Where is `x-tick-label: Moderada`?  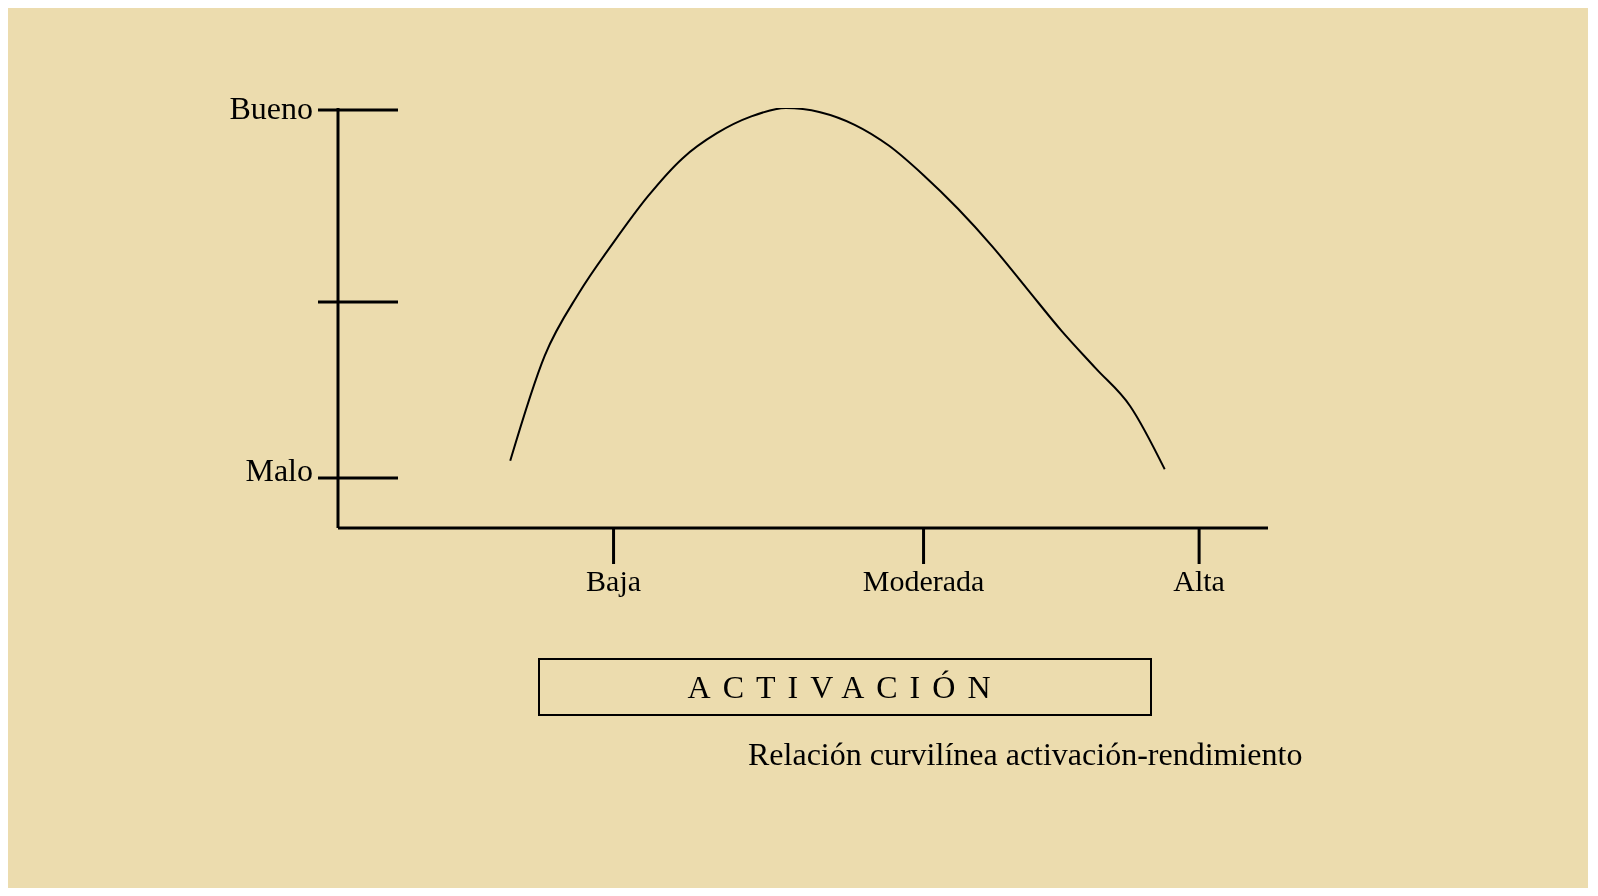 x-tick-label: Moderada is located at coordinates (923, 581).